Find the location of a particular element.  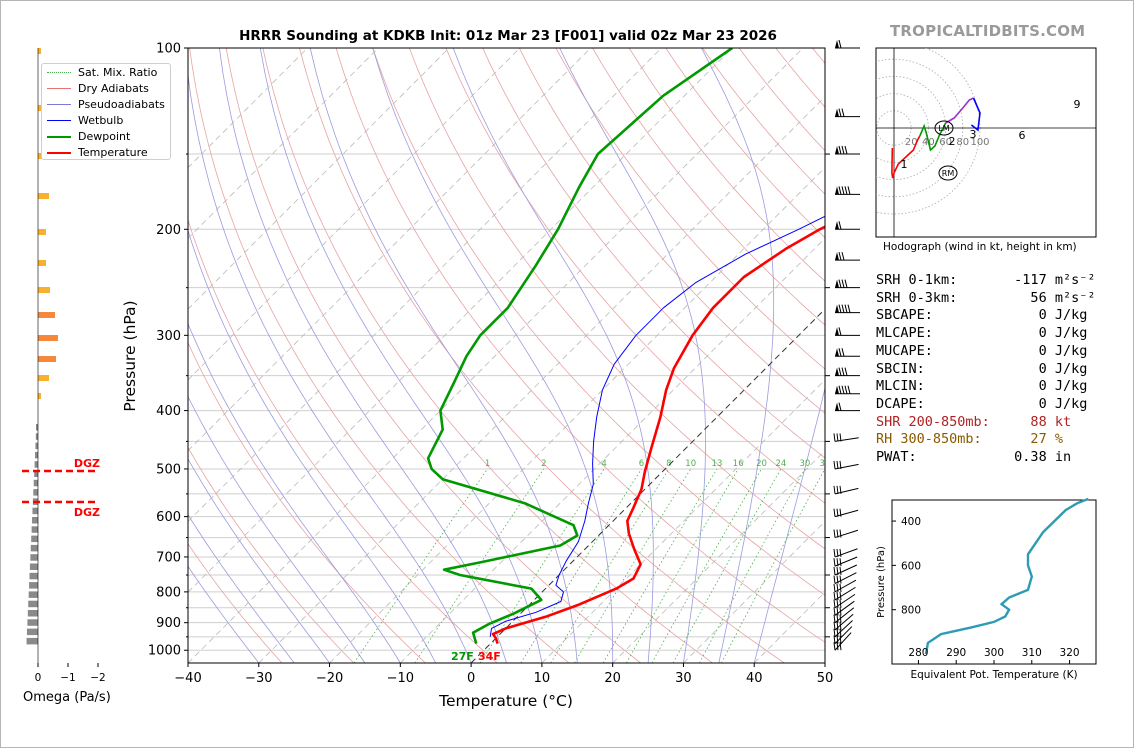

legend-label: Dewpoint is located at coordinates (104, 136).